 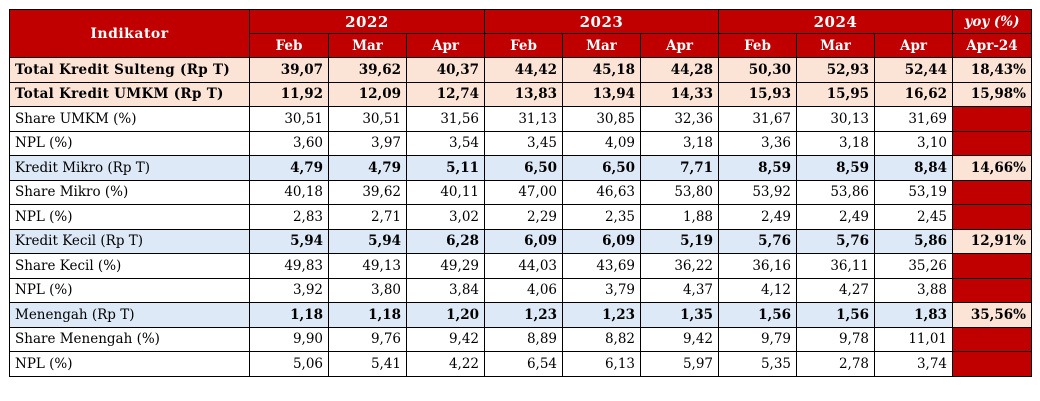 I want to click on year-header-2022: 2022, so click(x=367, y=21).